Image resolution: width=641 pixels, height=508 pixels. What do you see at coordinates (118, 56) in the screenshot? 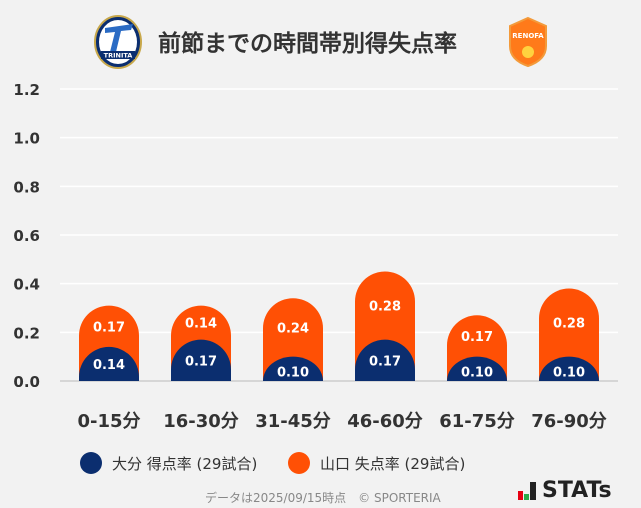
I see `home-logo-text: TRINITA` at bounding box center [118, 56].